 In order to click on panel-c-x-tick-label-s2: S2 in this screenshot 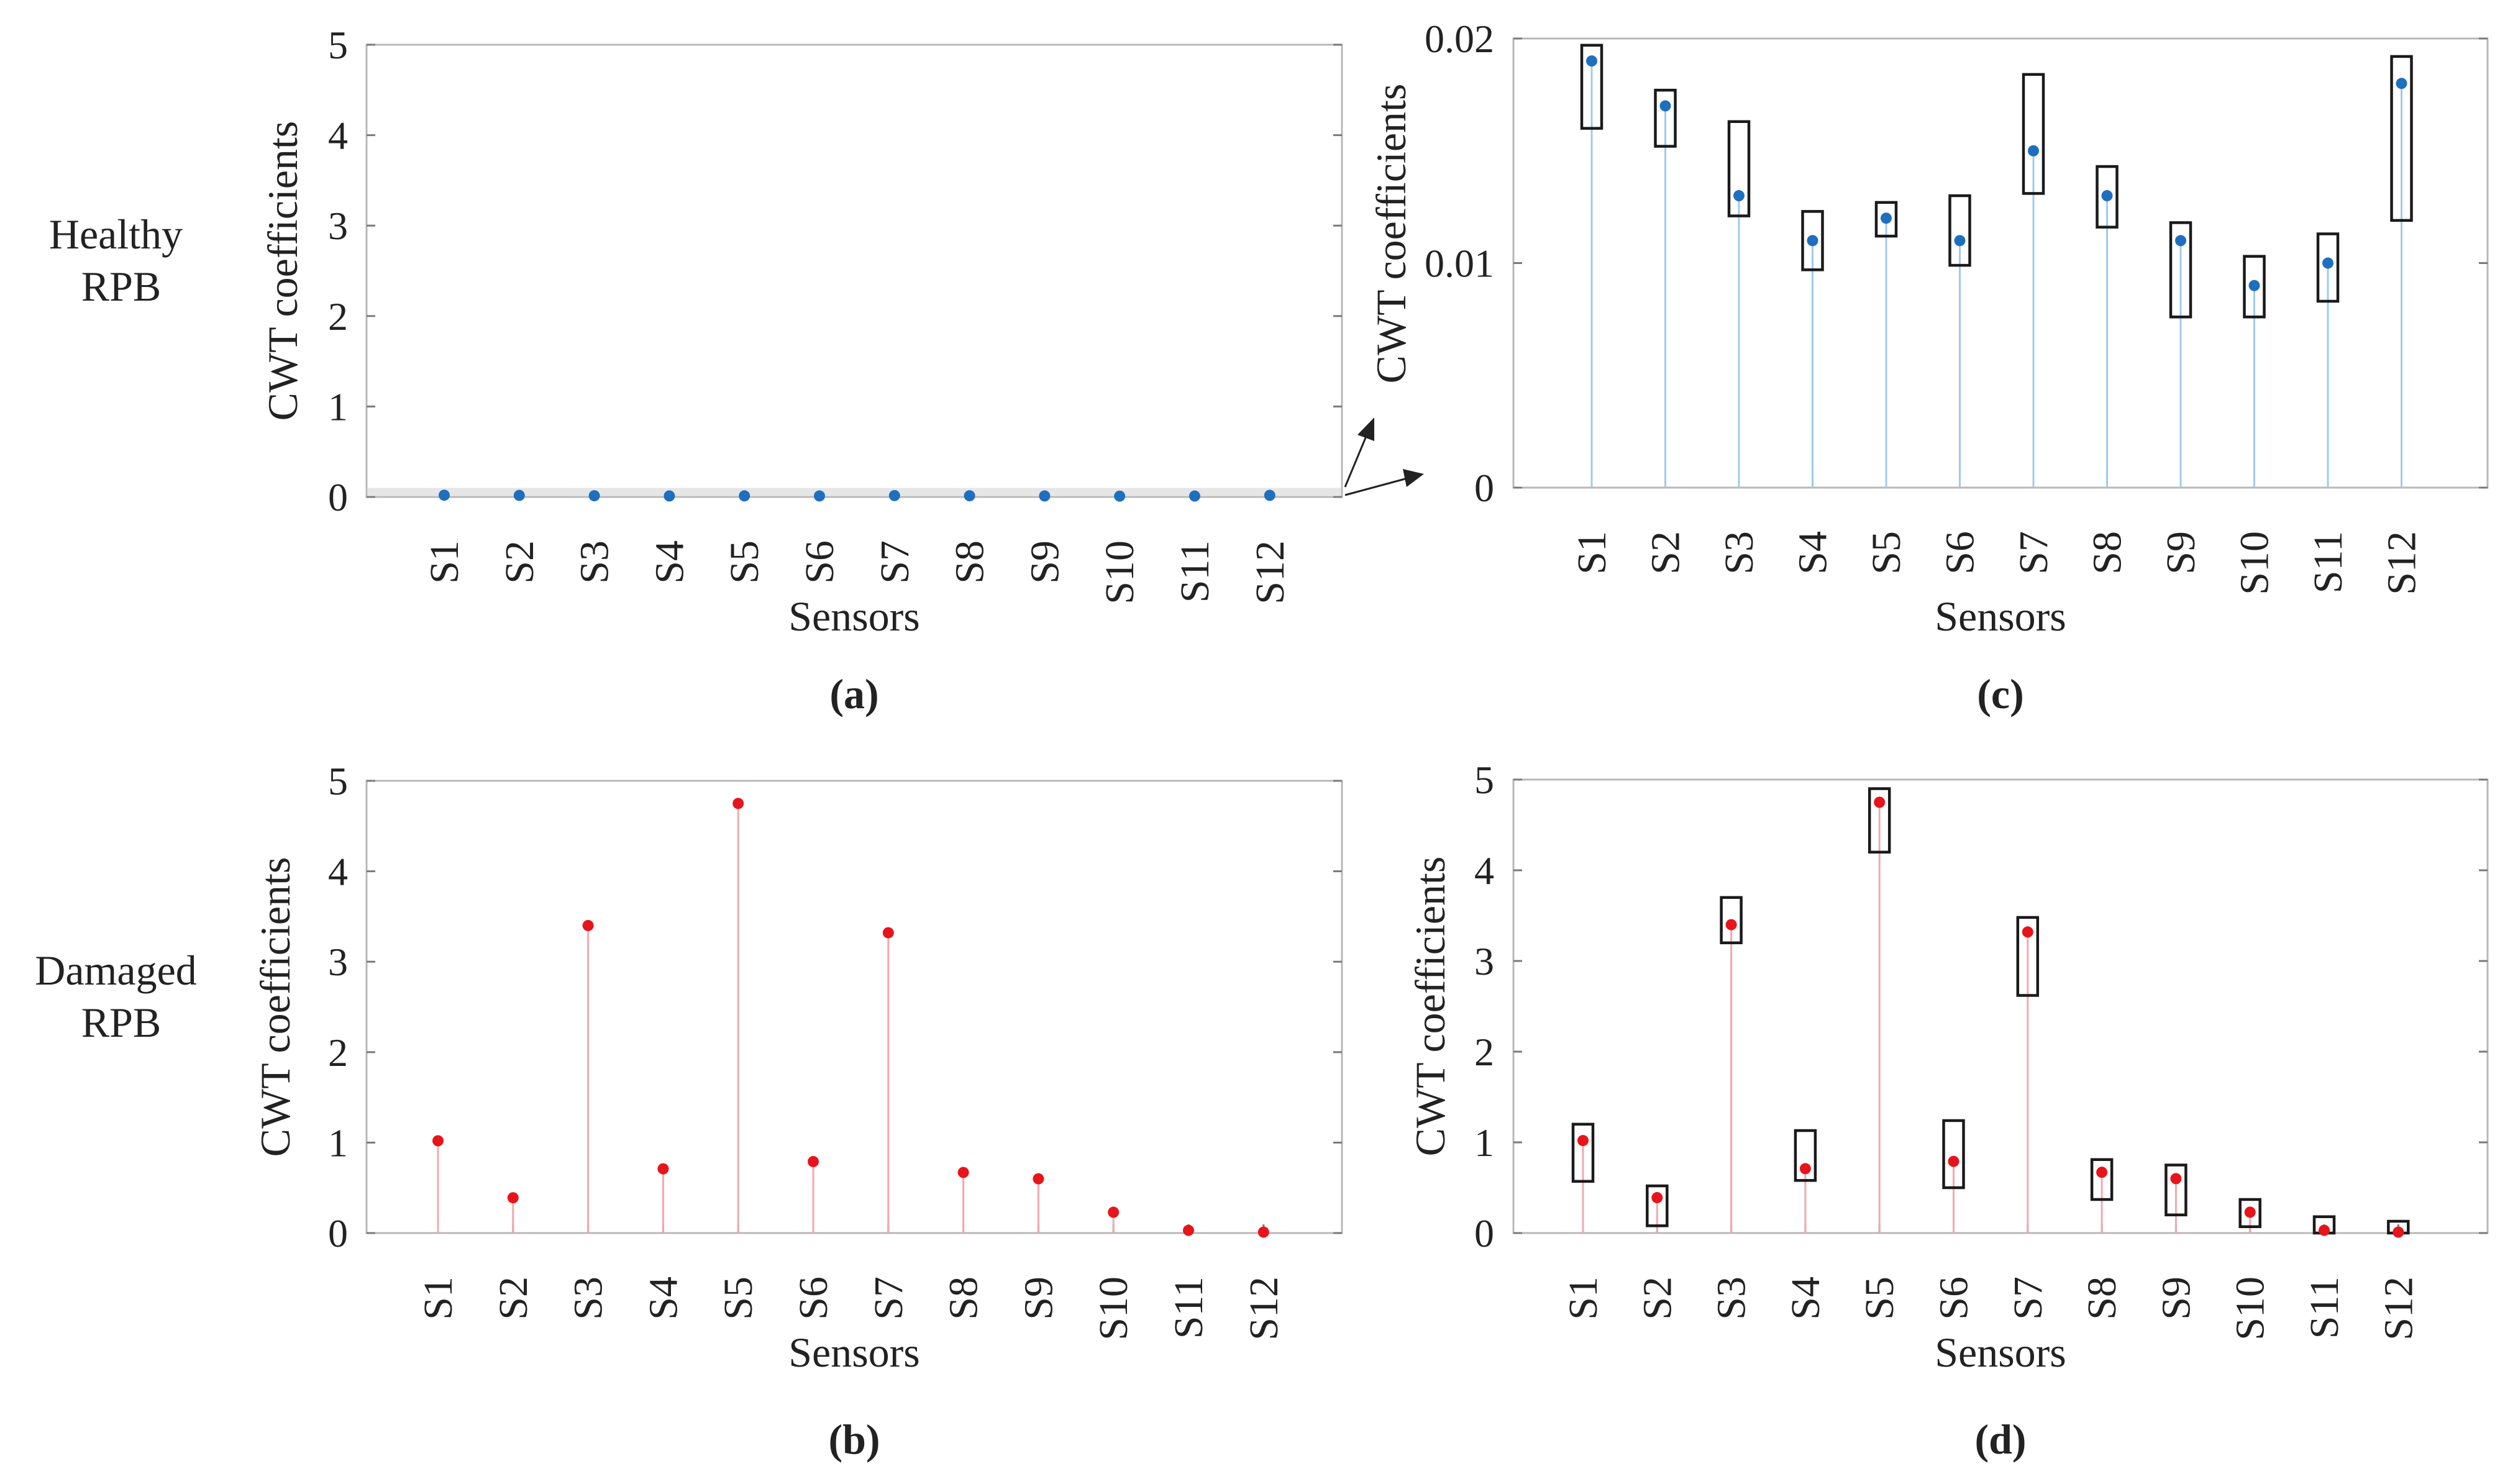, I will do `click(1666, 553)`.